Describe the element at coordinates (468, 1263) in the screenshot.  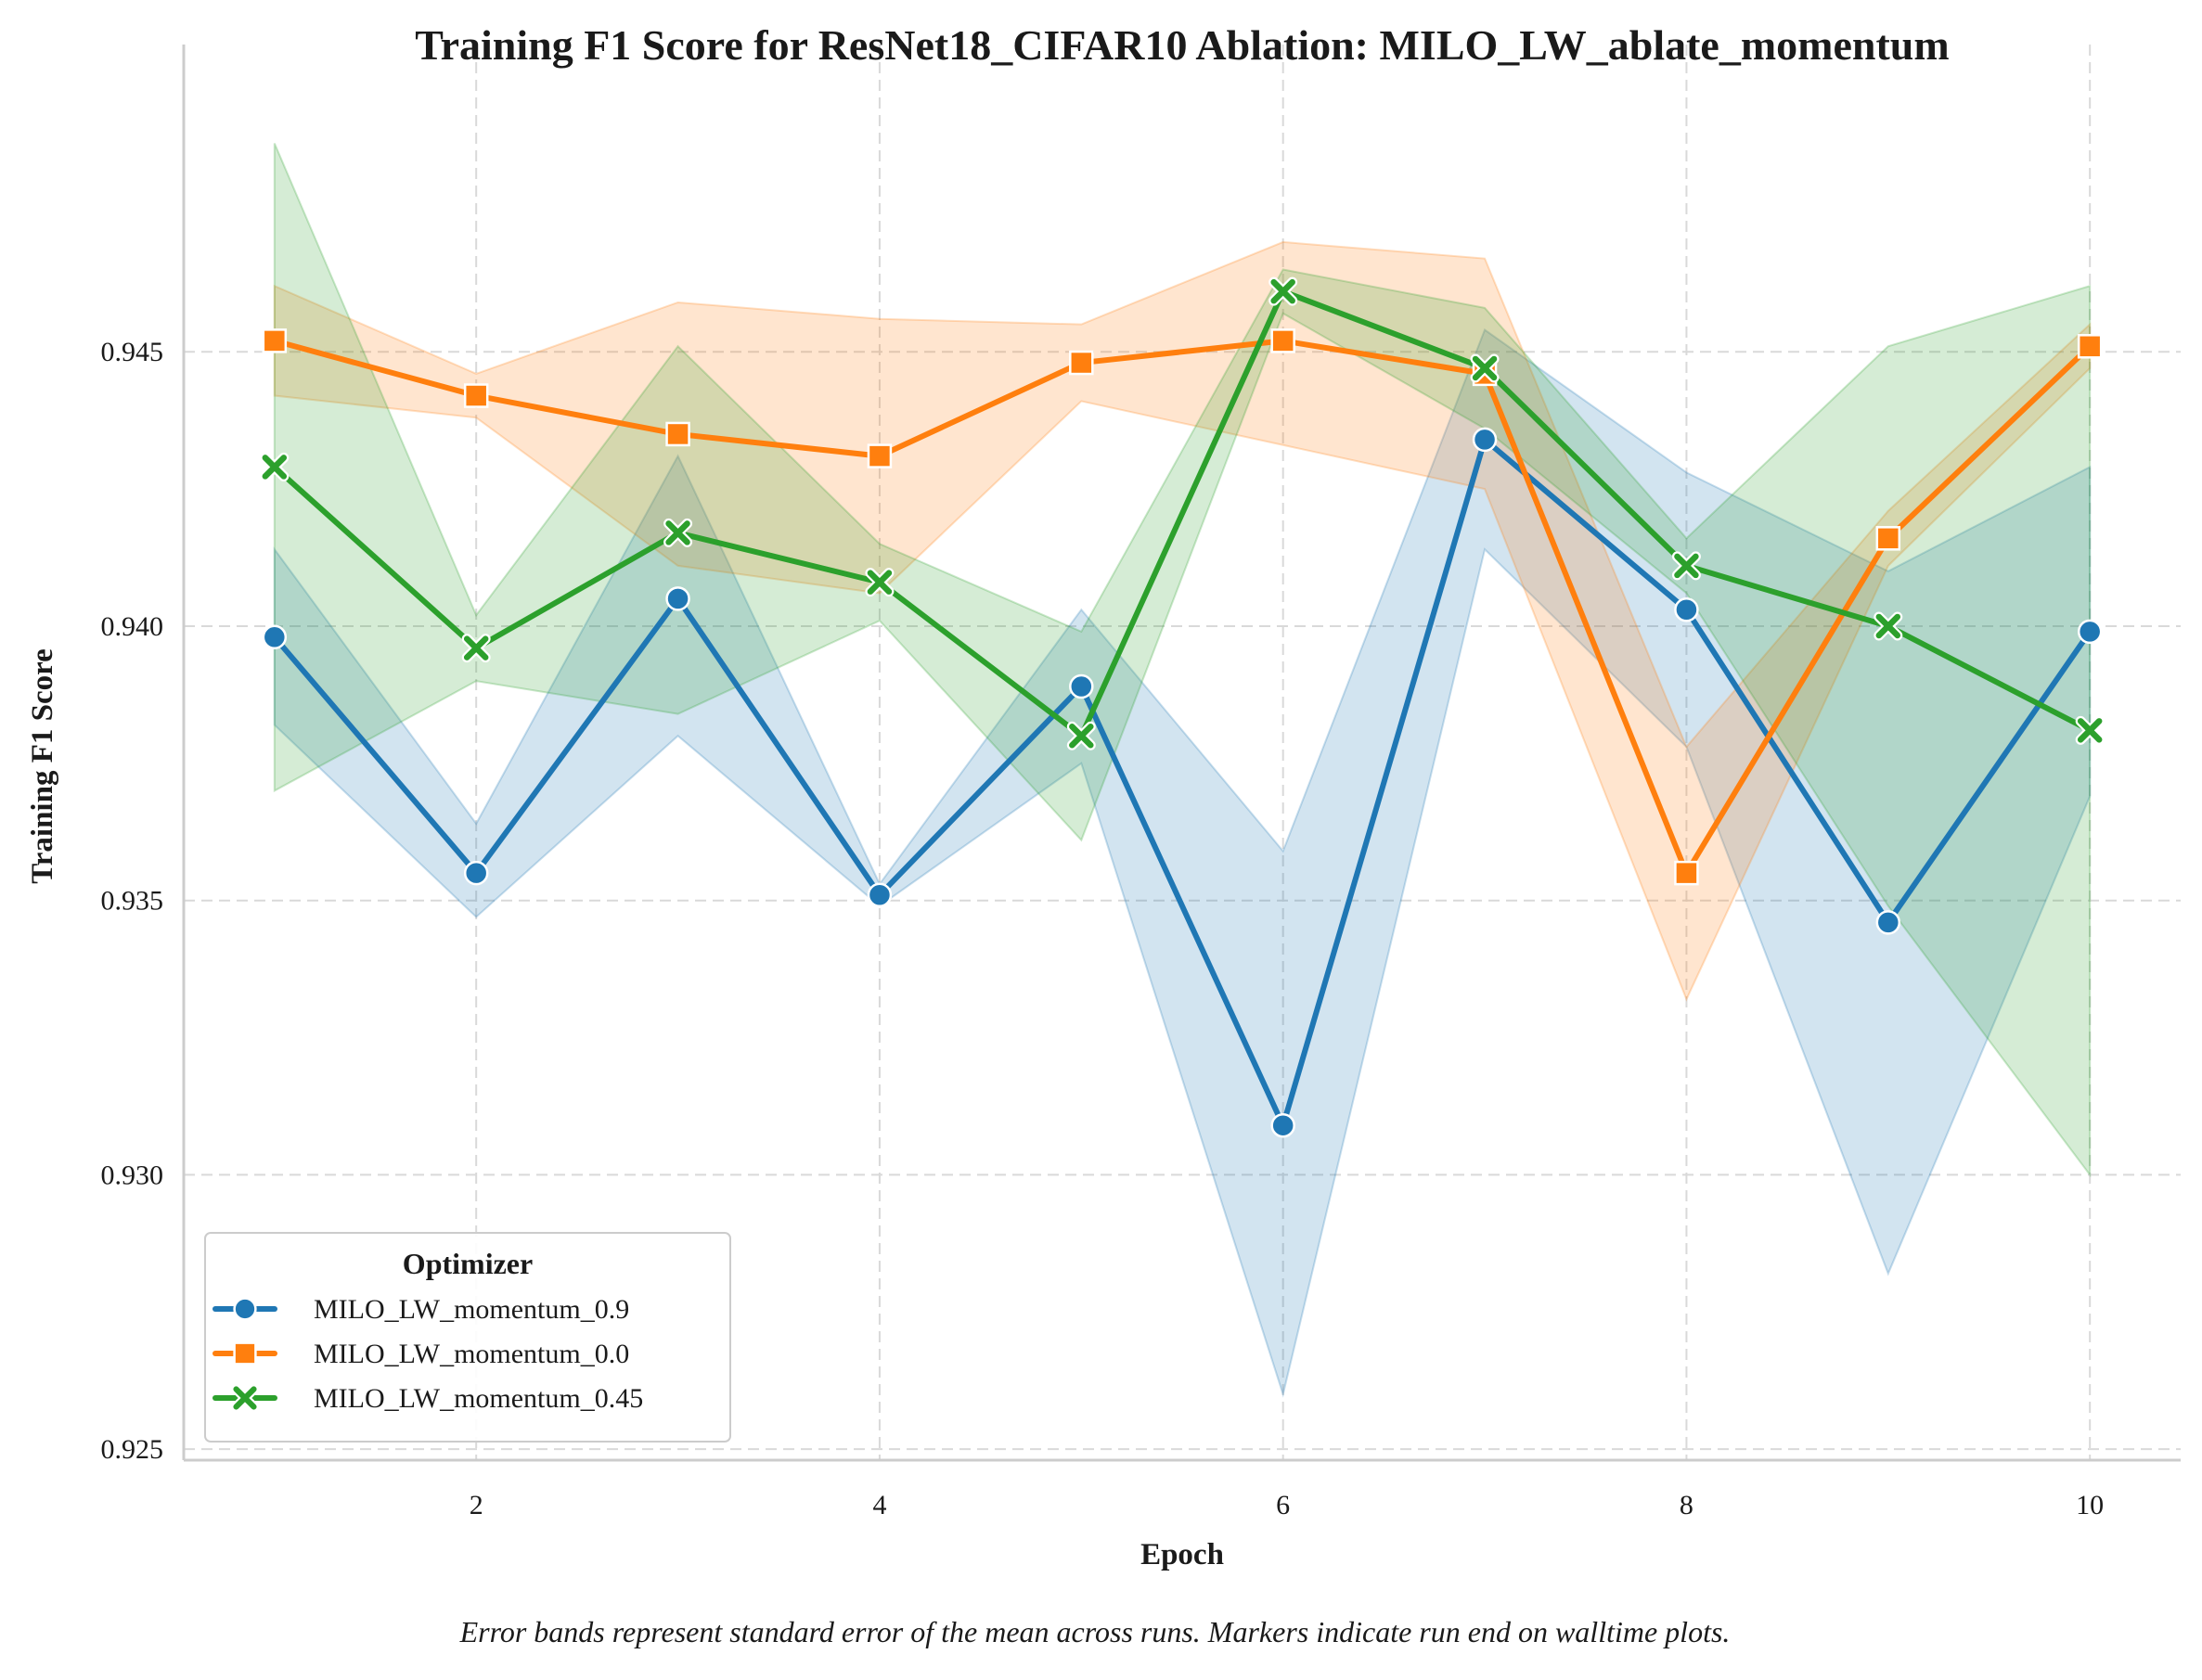
I see `legend-title: Optimizer` at that location.